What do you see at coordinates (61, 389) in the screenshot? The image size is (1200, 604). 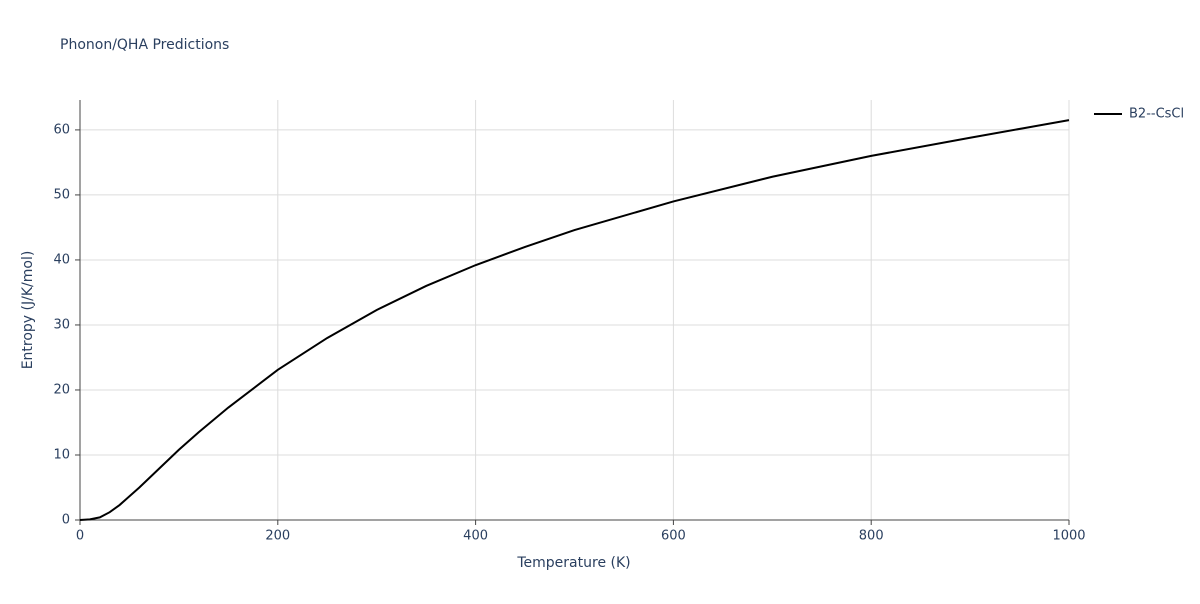 I see `y-tick-label: 20` at bounding box center [61, 389].